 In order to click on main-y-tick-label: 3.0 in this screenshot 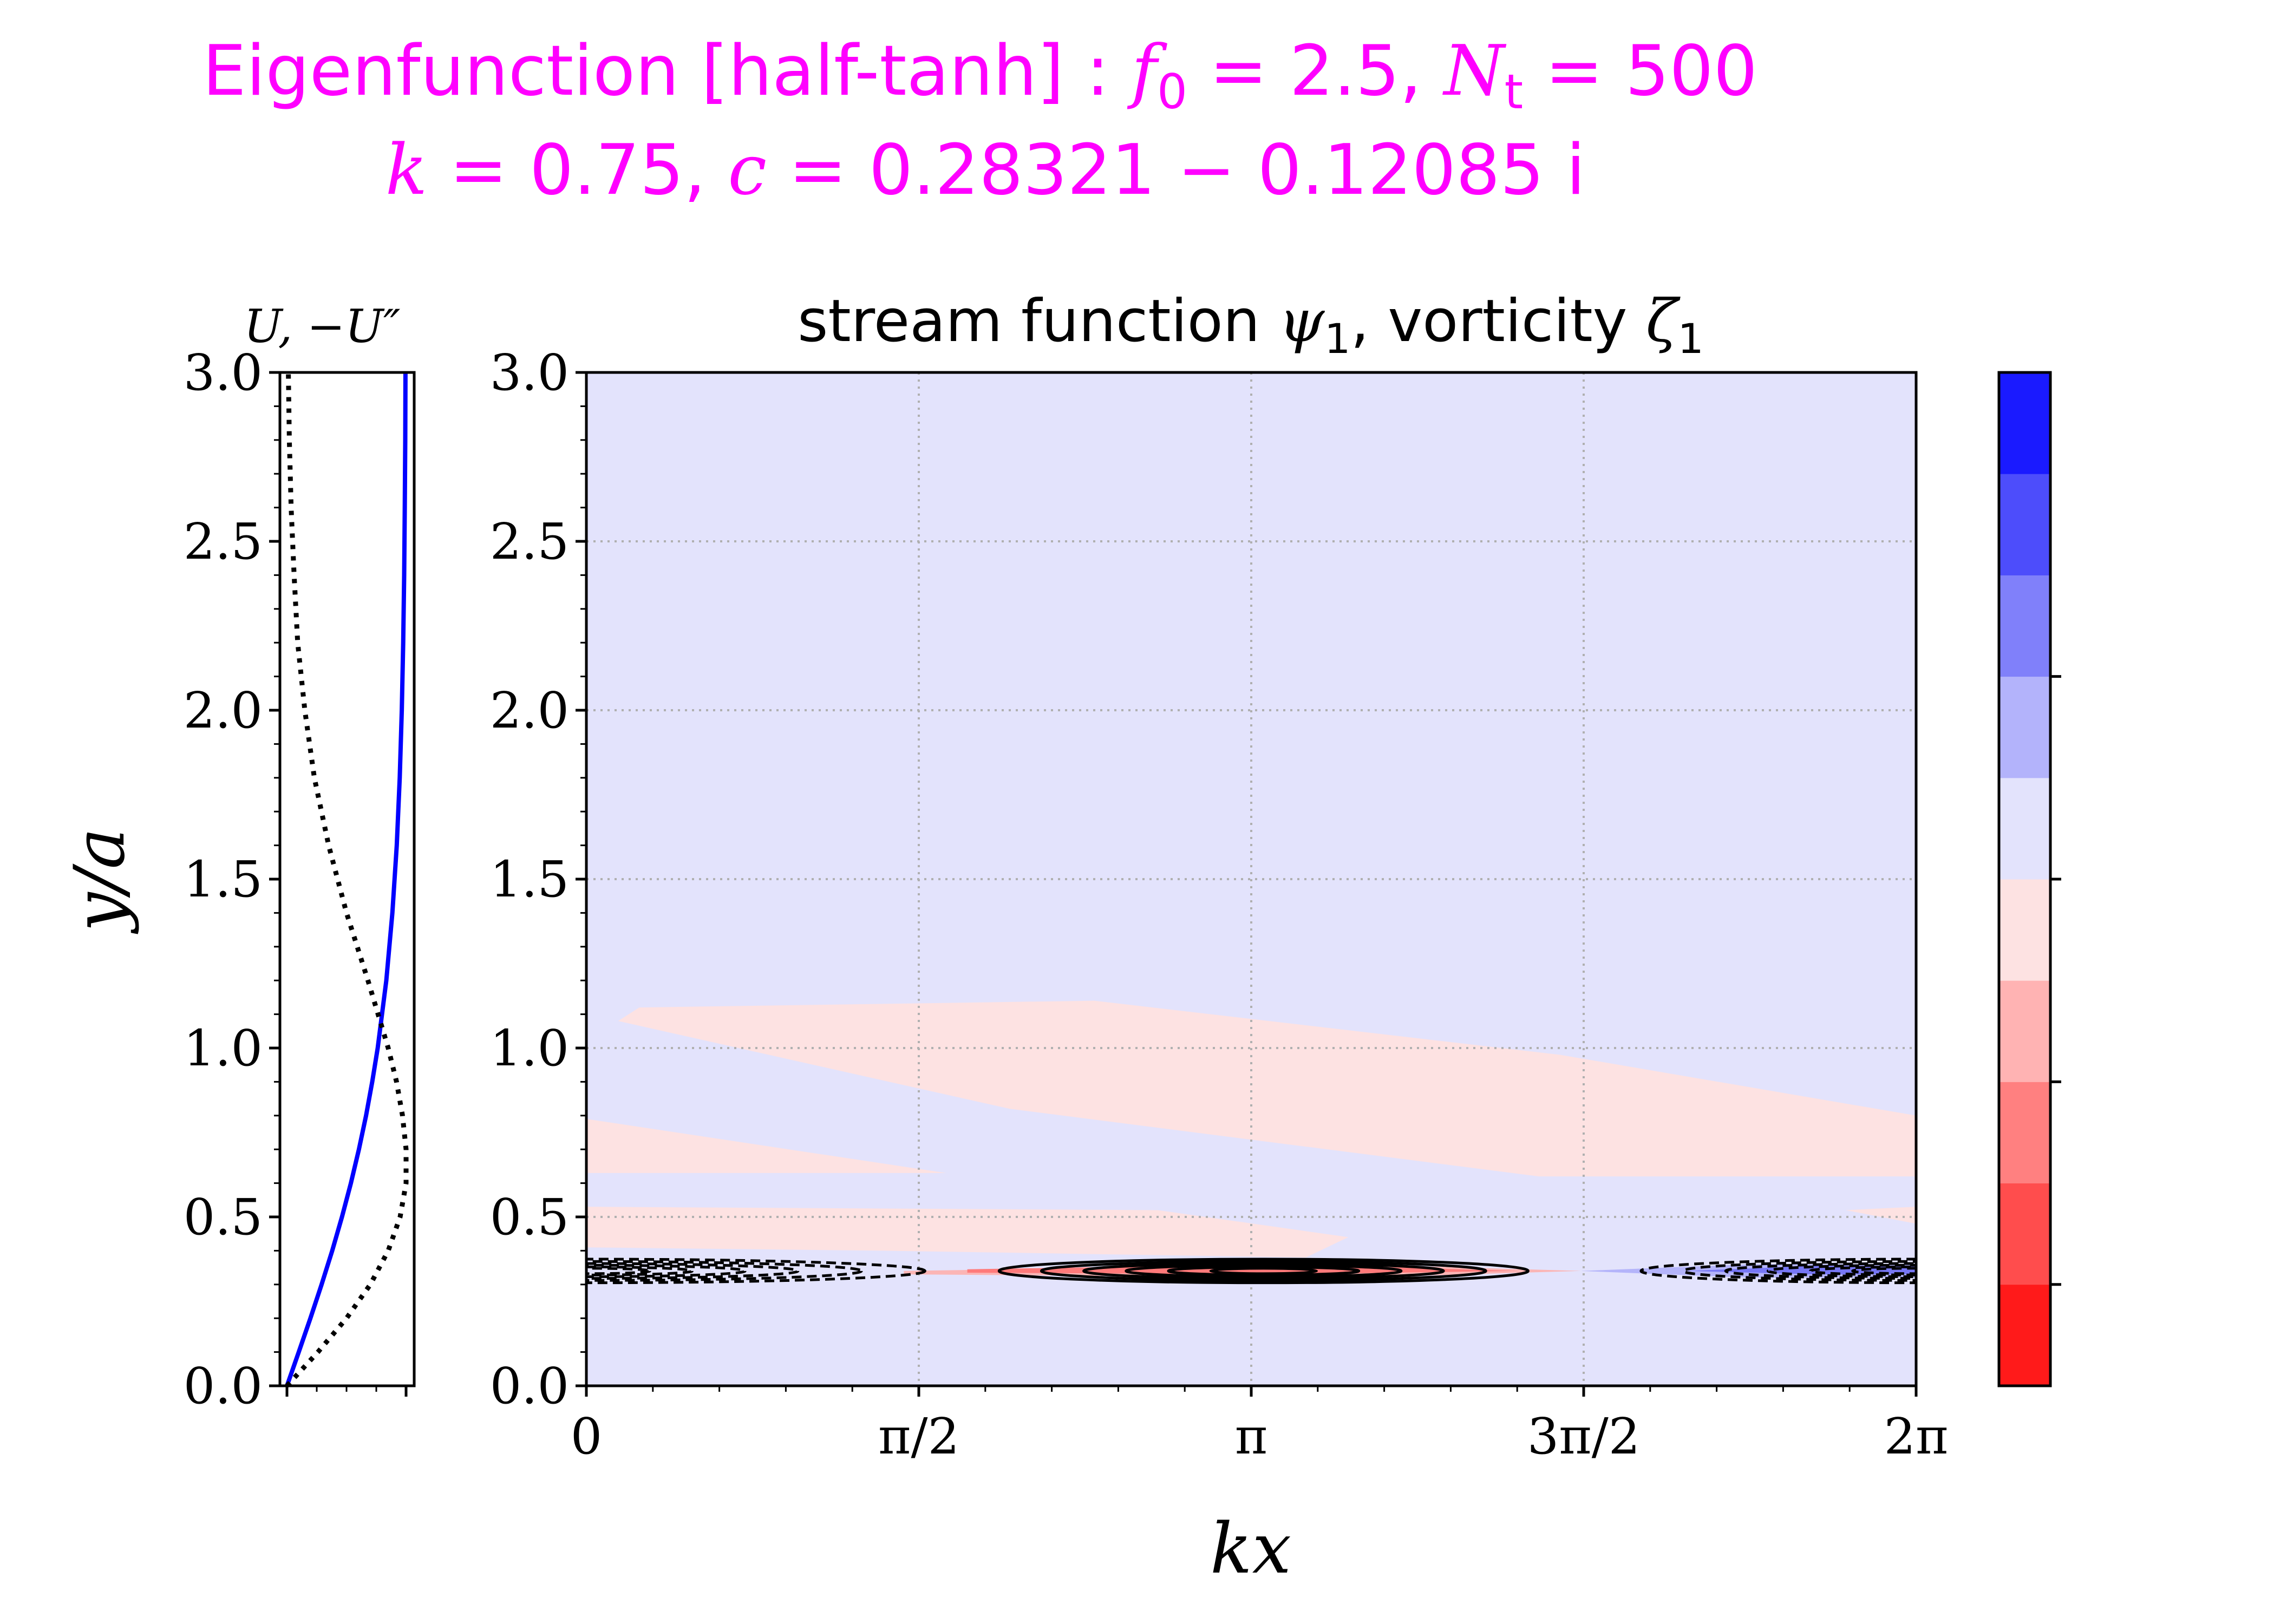, I will do `click(530, 373)`.